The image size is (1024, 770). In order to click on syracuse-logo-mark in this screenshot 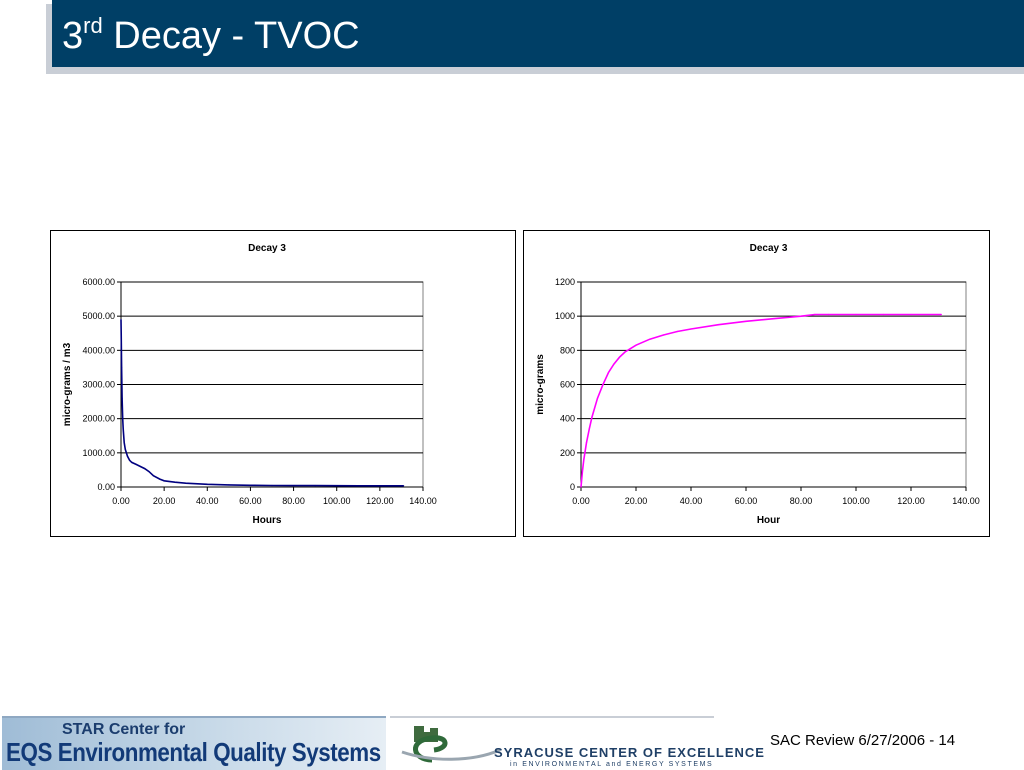, I will do `click(451, 744)`.